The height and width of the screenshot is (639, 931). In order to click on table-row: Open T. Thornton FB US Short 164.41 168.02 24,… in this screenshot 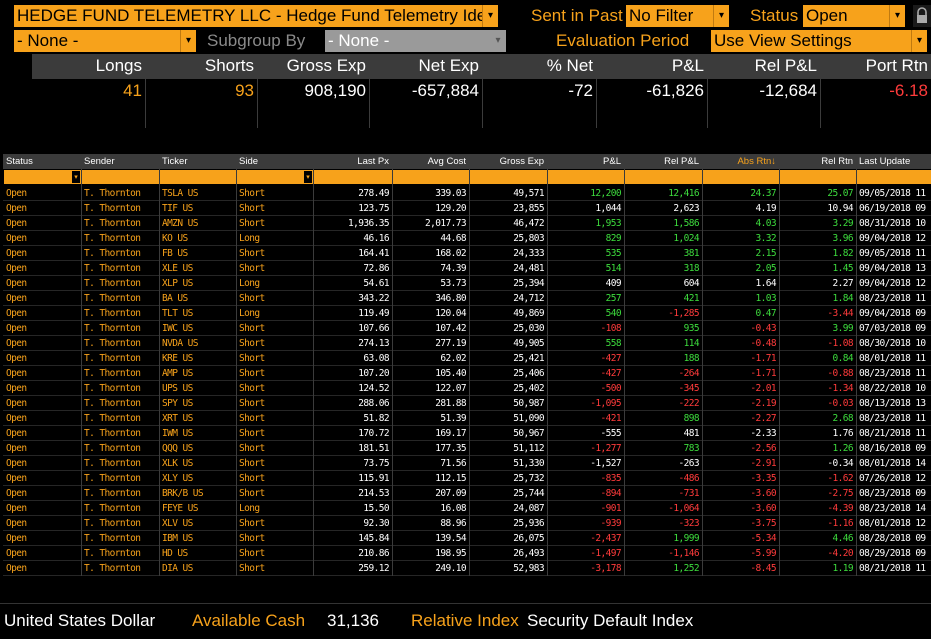, I will do `click(467, 253)`.